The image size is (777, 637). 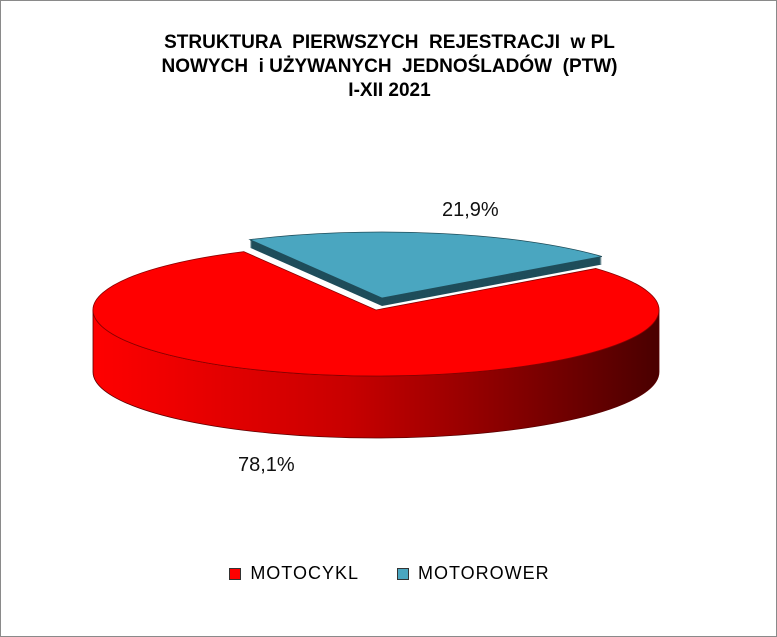 I want to click on legend-swatch-motorower, so click(x=403, y=573).